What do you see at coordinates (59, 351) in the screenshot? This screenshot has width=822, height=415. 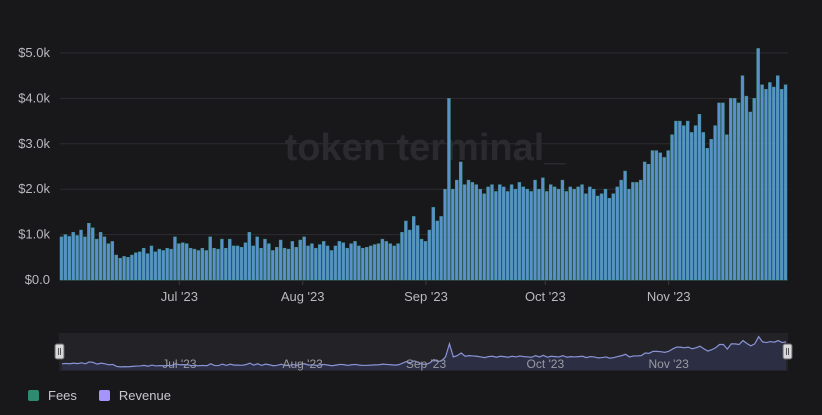 I see `navigator-handle-left` at bounding box center [59, 351].